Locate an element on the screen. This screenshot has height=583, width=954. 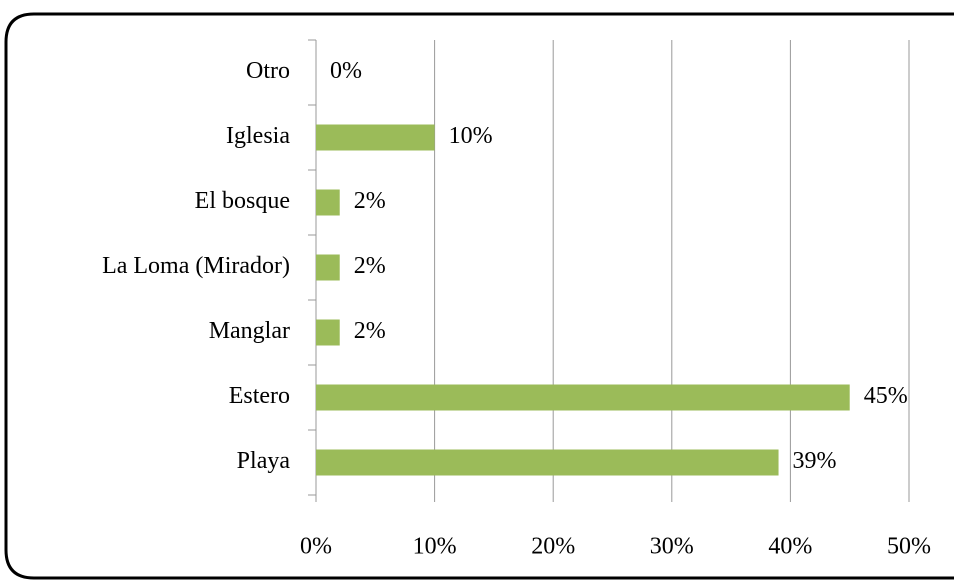
y-tick-label: El bosque is located at coordinates (242, 201).